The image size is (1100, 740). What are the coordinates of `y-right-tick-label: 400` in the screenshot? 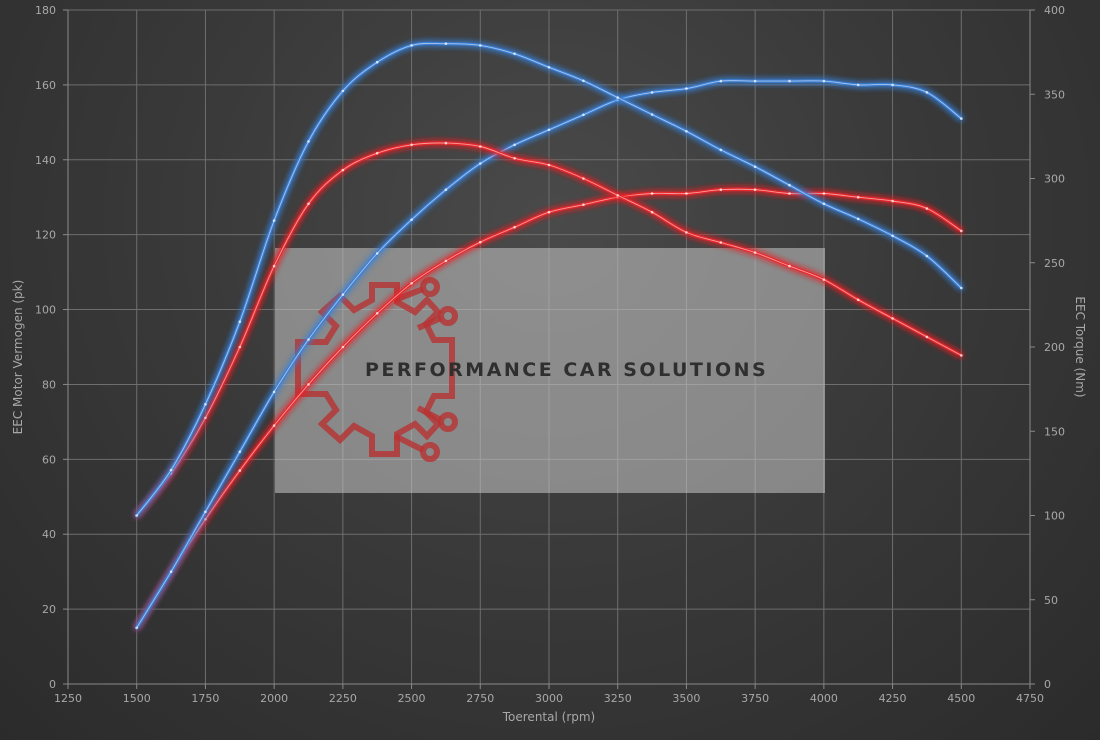 It's located at (1054, 10).